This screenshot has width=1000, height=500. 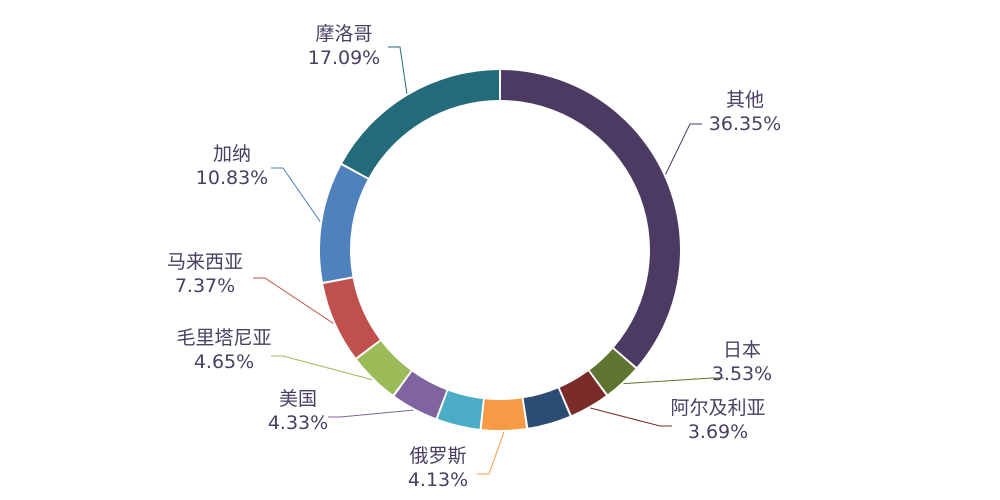 What do you see at coordinates (745, 124) in the screenshot?
I see `slice-percent-0: 36.35%` at bounding box center [745, 124].